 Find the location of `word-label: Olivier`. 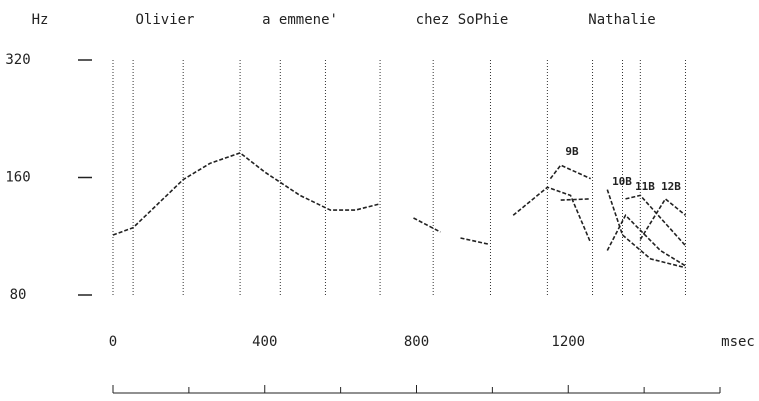

word-label: Olivier is located at coordinates (164, 20).